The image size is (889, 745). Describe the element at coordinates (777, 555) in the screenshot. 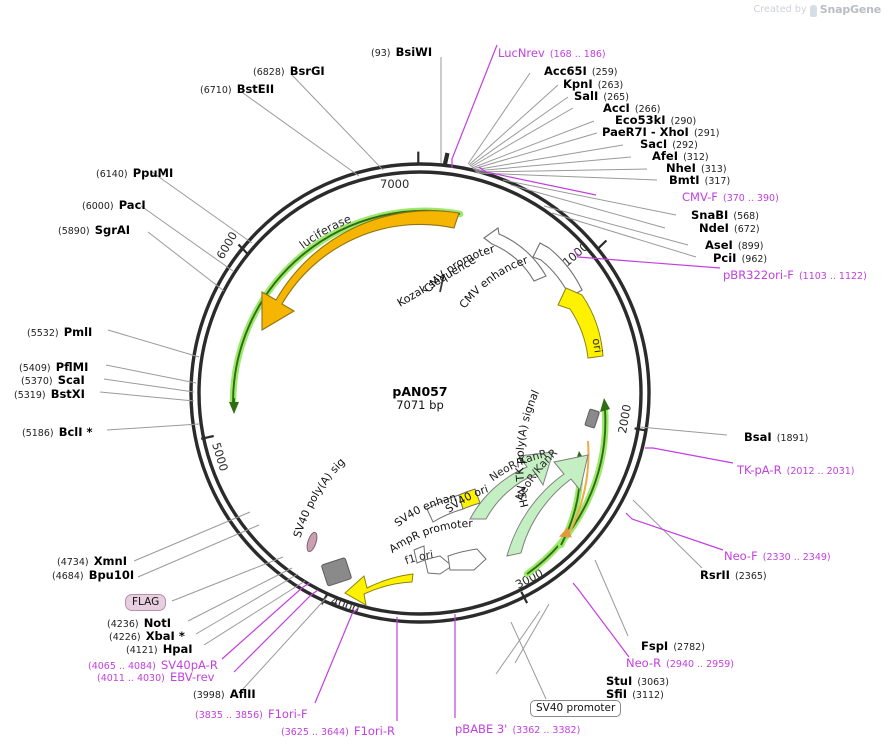

I see `primer-label-neo-f: Neo-F (2330 .. 2349)` at that location.